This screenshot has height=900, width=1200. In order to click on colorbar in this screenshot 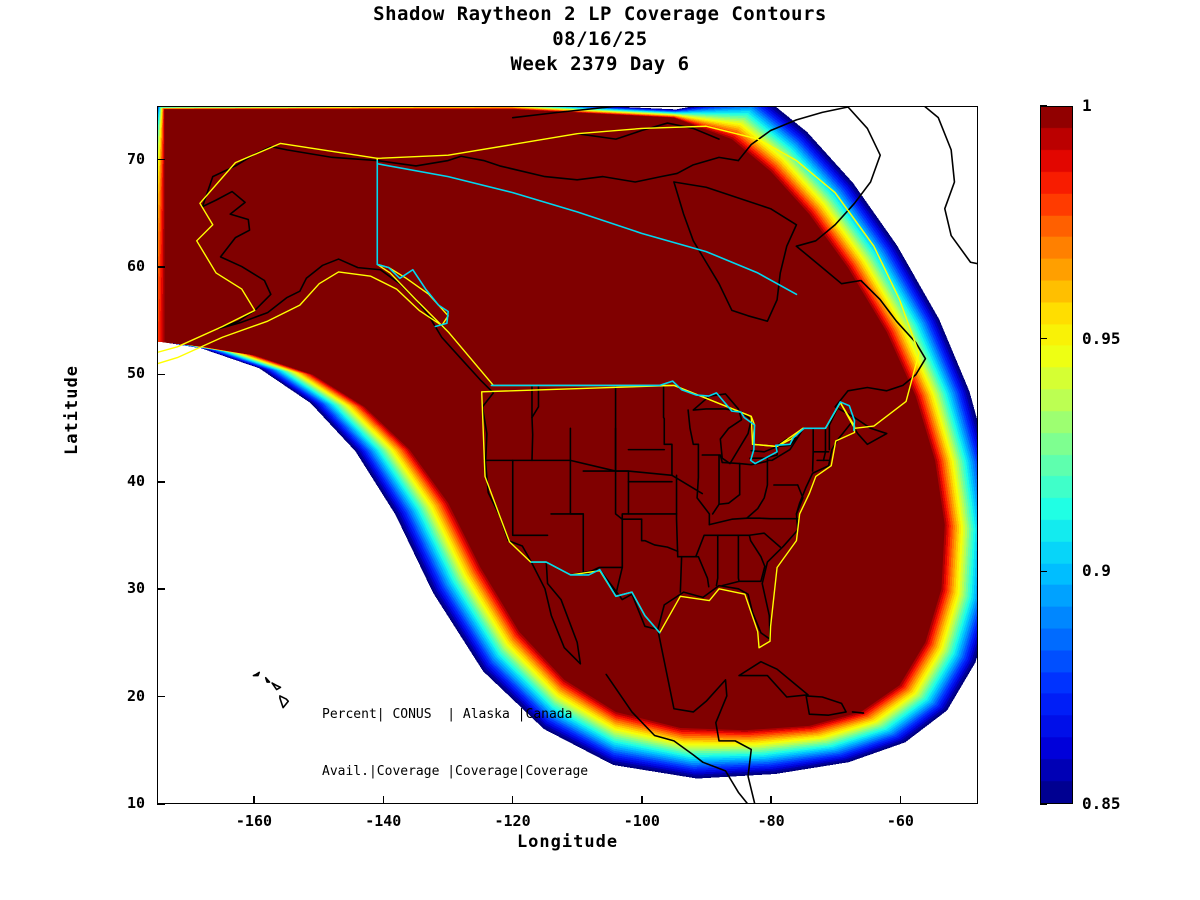, I will do `click(1056, 455)`.